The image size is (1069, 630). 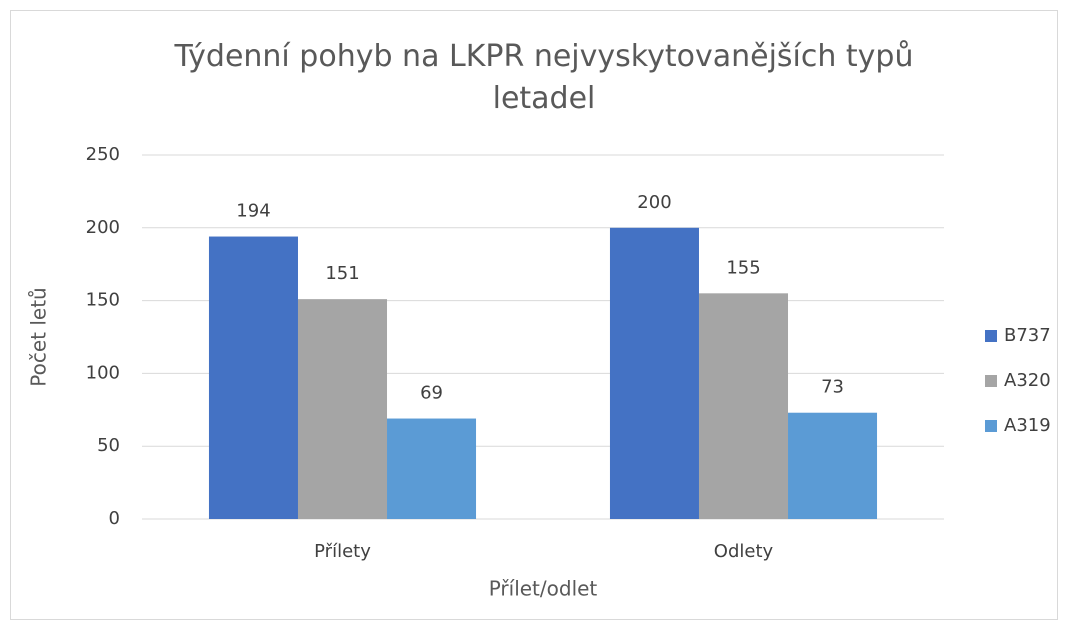 What do you see at coordinates (39, 336) in the screenshot?
I see `y-axis-label: Počet letů` at bounding box center [39, 336].